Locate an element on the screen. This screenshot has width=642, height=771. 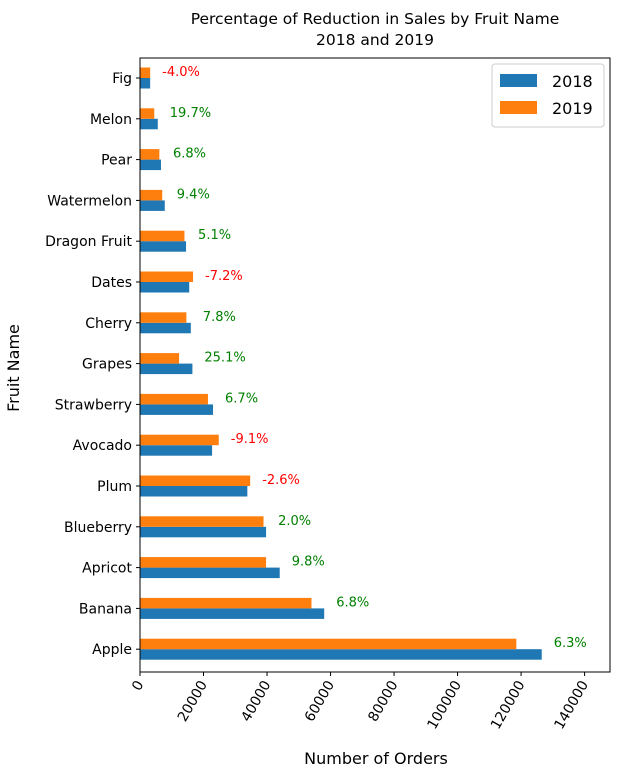
x-tick-label-80000: 80000 is located at coordinates (383, 701).